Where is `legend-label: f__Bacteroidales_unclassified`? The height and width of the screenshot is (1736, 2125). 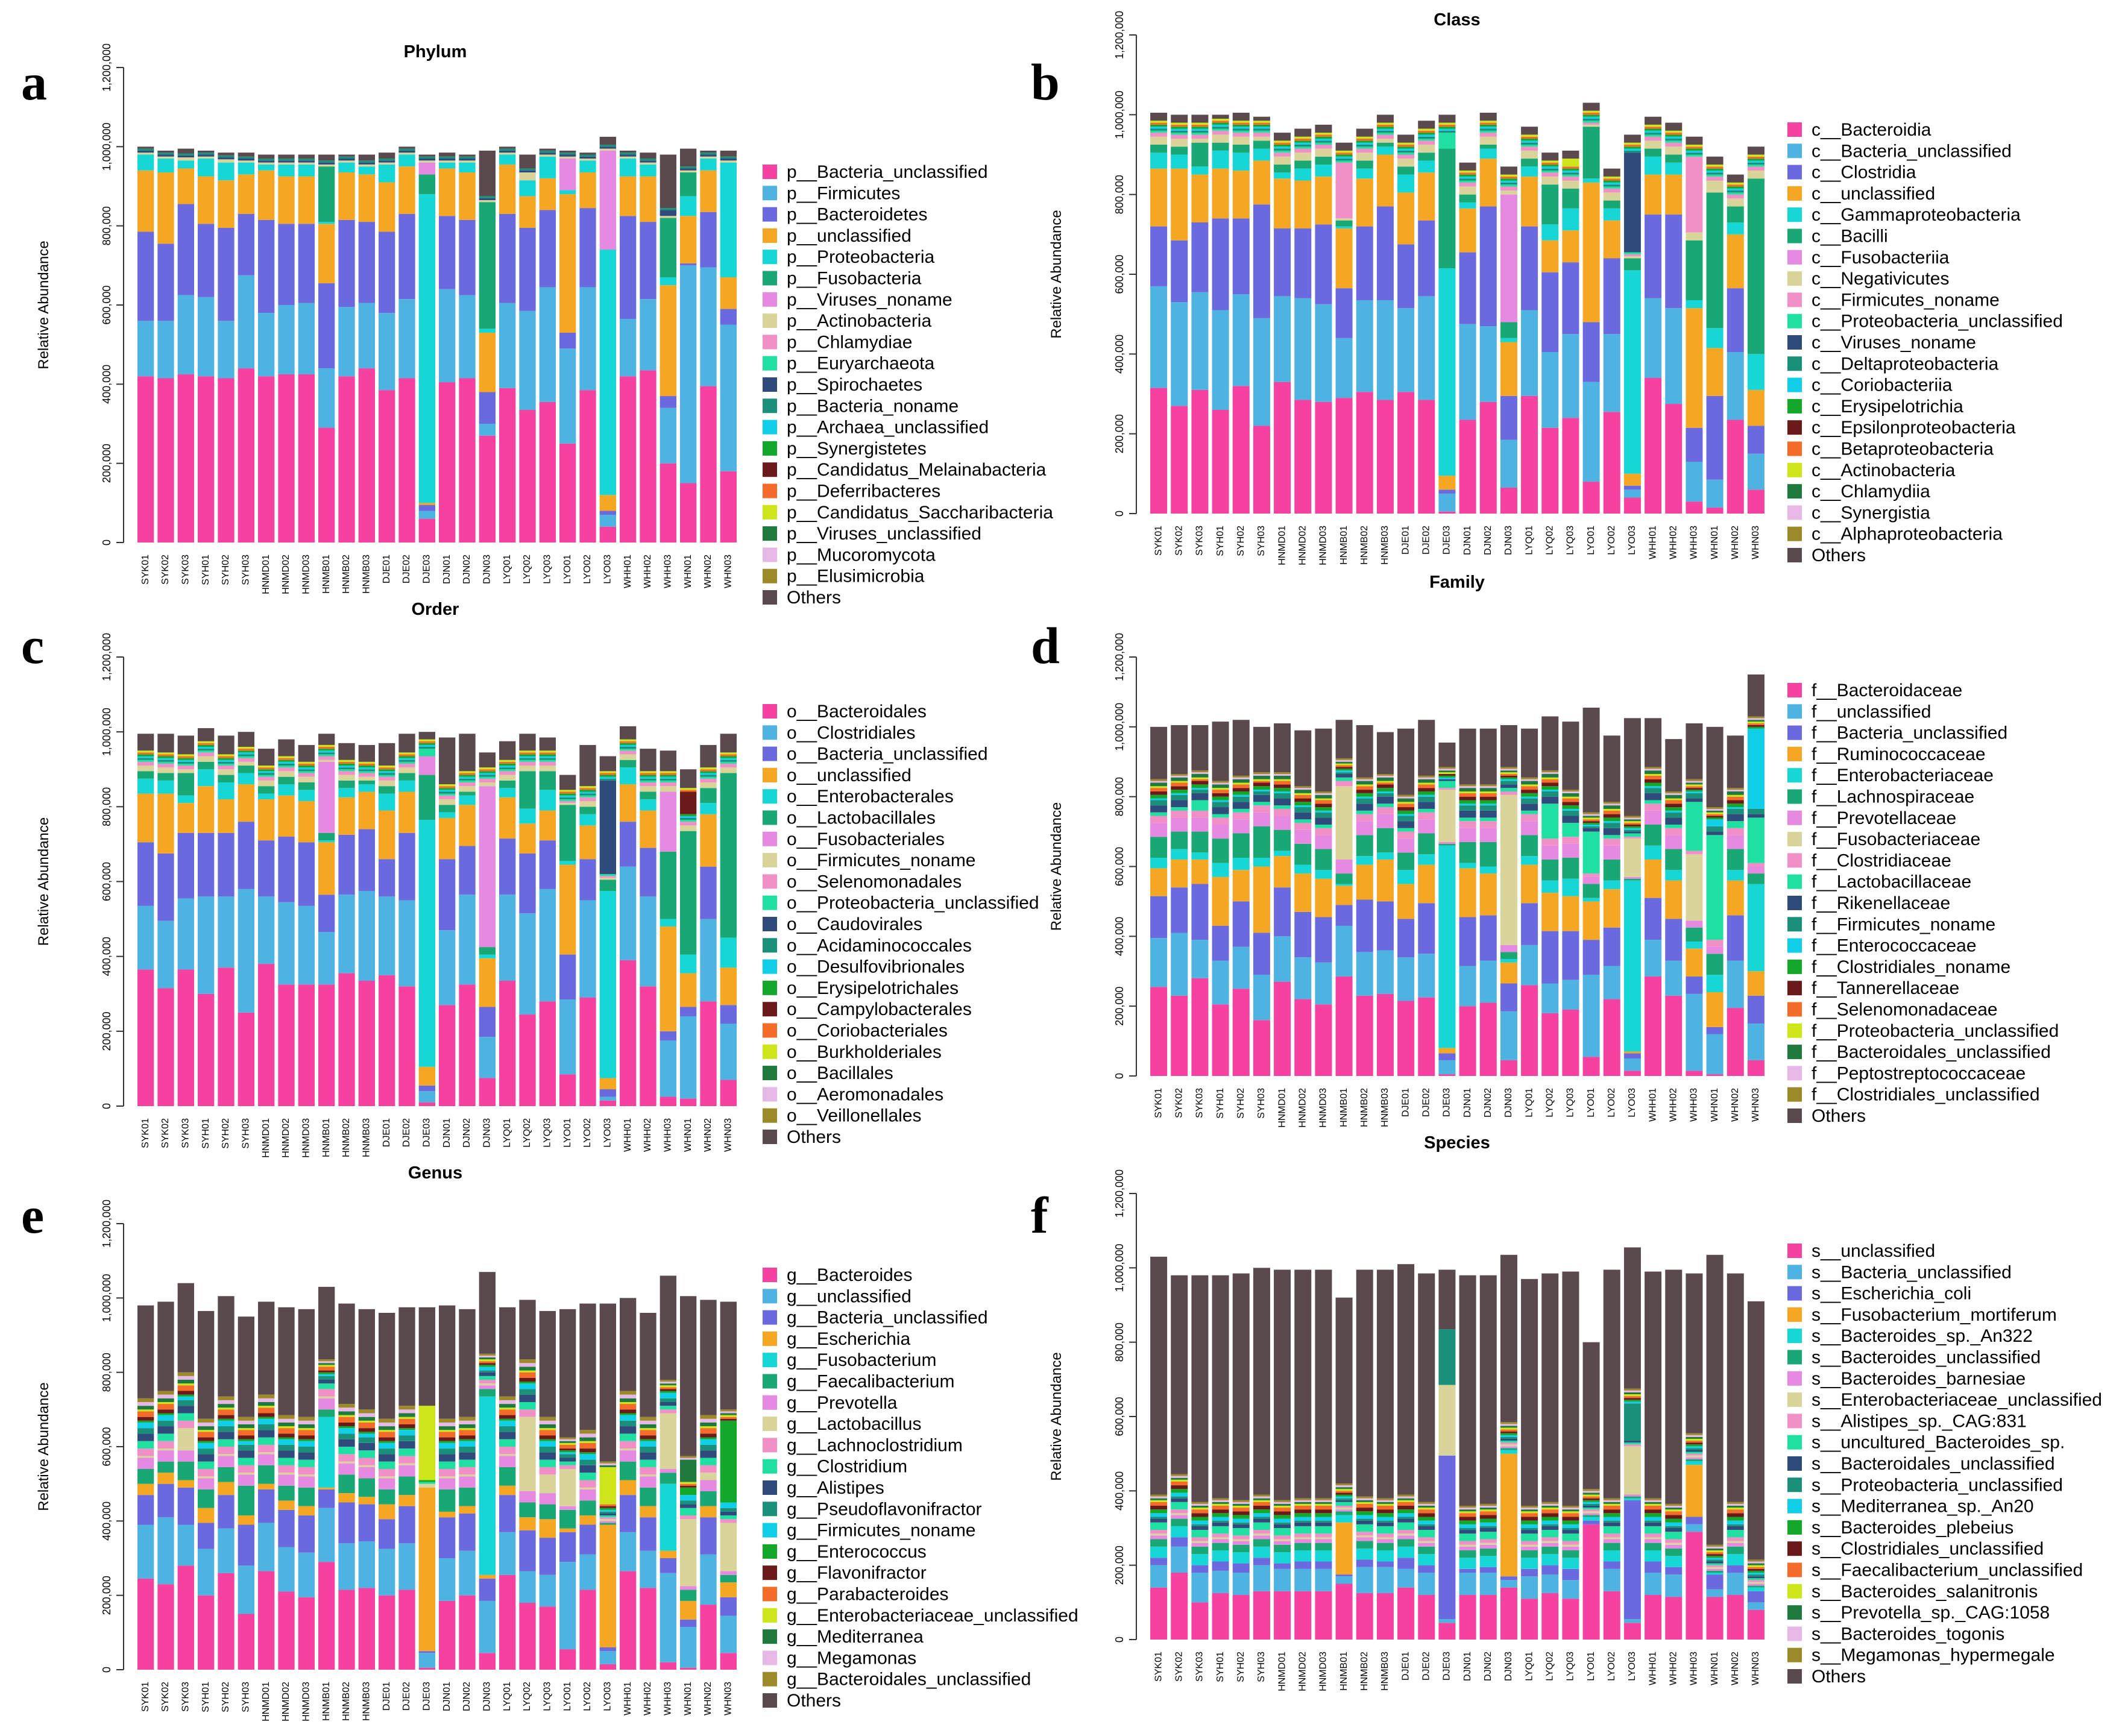
legend-label: f__Bacteroidales_unclassified is located at coordinates (1931, 1052).